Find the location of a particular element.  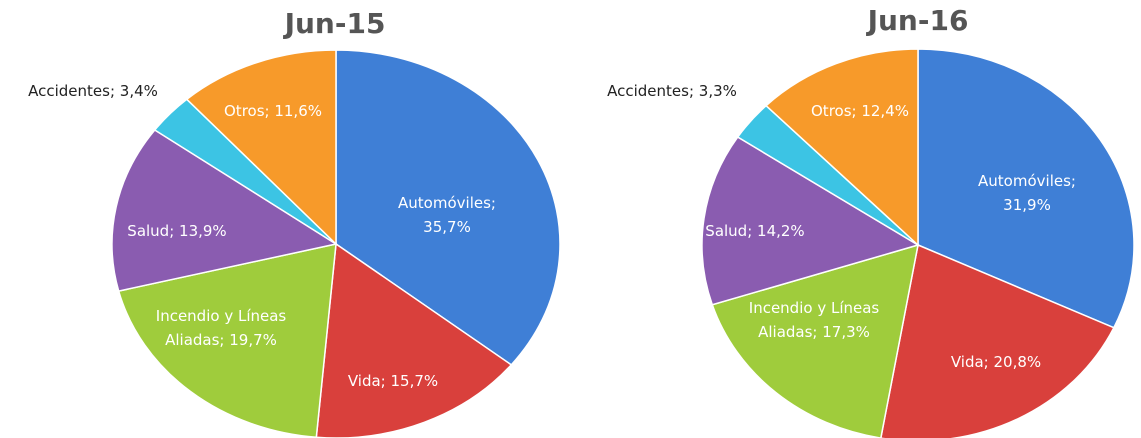

data-label-line: 35,7% is located at coordinates (447, 227).